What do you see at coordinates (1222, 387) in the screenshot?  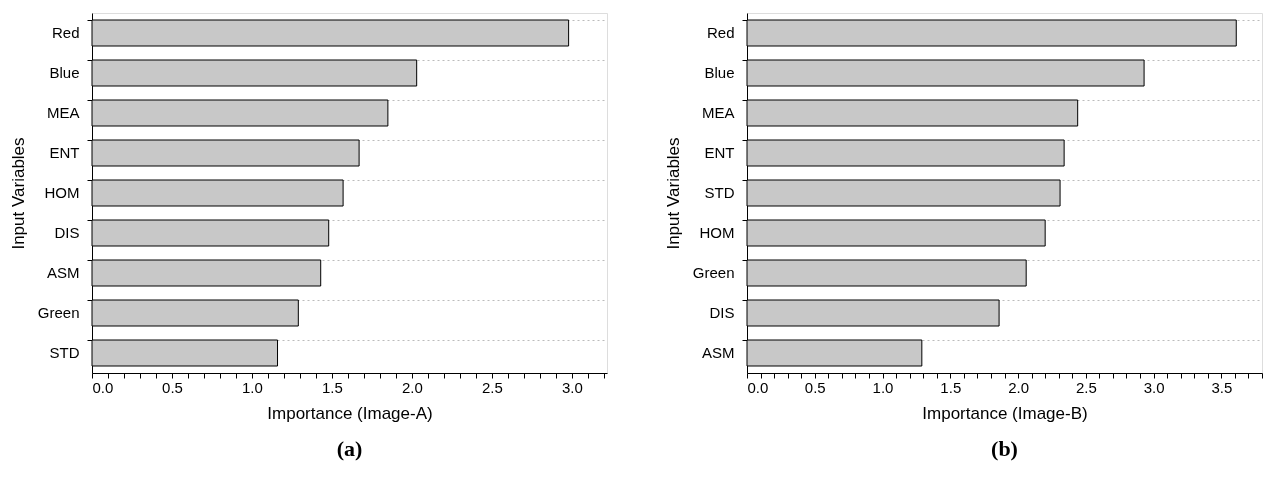 I see `x-tick-label: 3.5` at bounding box center [1222, 387].